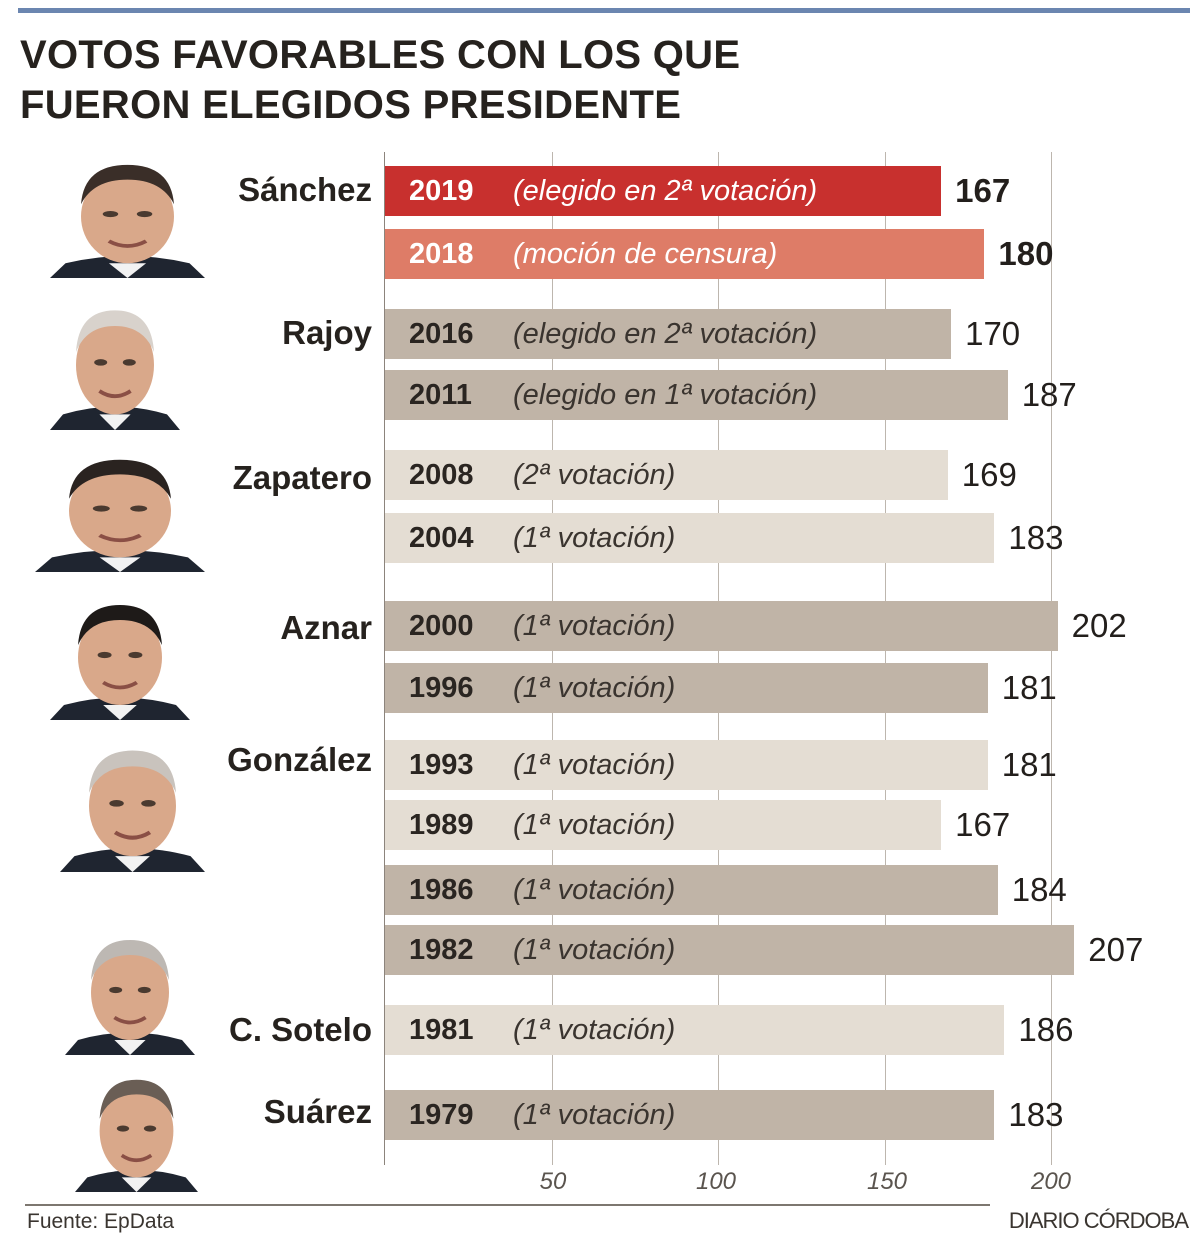  Describe the element at coordinates (887, 1181) in the screenshot. I see `x-tick-150: 150` at that location.